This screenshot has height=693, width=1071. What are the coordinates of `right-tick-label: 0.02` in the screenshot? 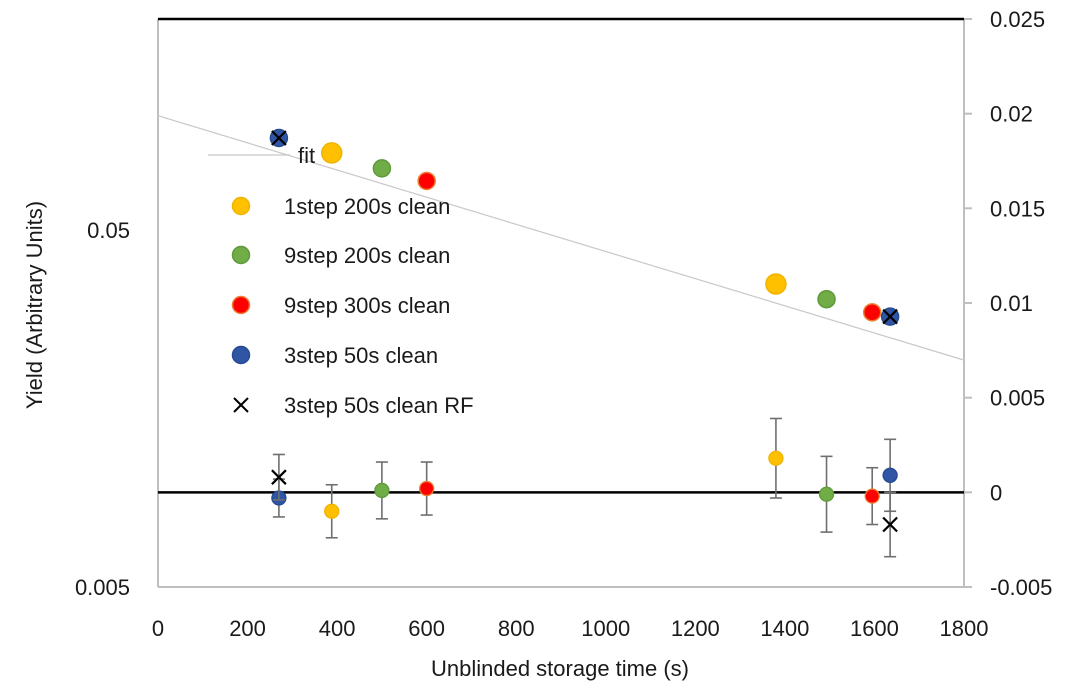 It's located at (1011, 114).